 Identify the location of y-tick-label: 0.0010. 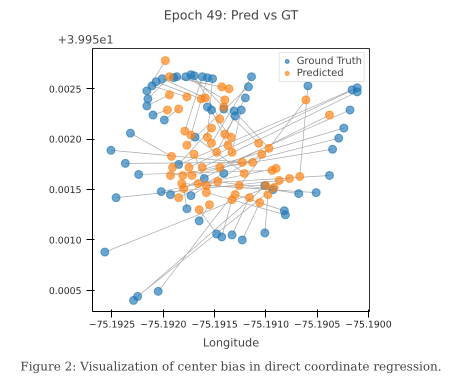
(65, 240).